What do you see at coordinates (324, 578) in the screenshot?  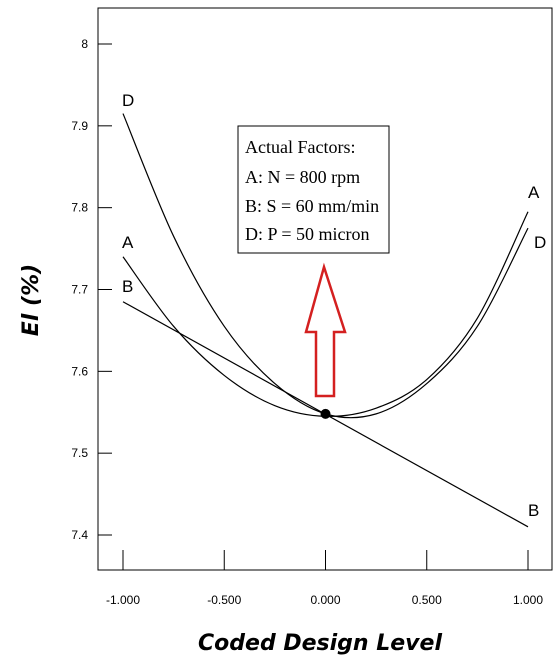 I see `x-axis: -1.000 -0.500 0.000 0.500 1.000` at bounding box center [324, 578].